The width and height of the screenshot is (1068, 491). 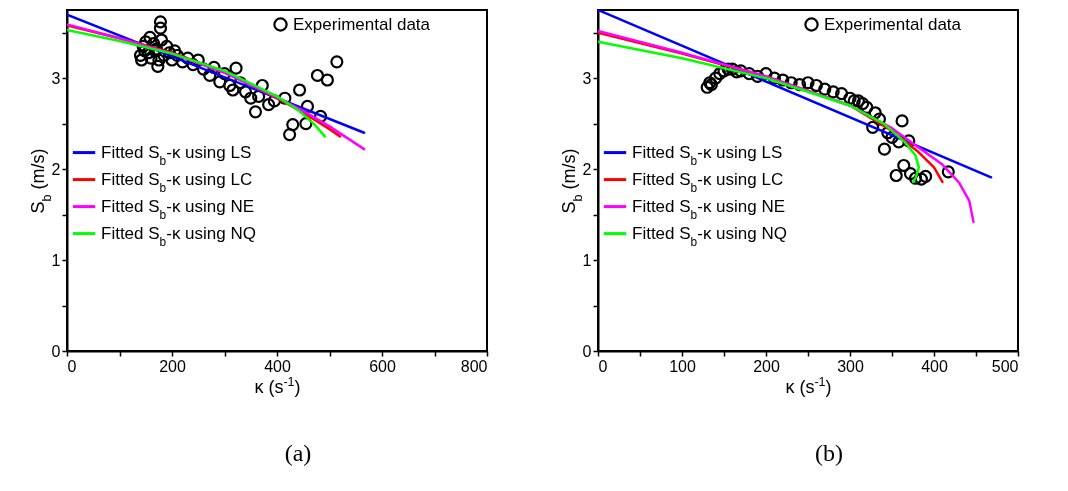 I want to click on x-tick-label: 100, so click(x=682, y=366).